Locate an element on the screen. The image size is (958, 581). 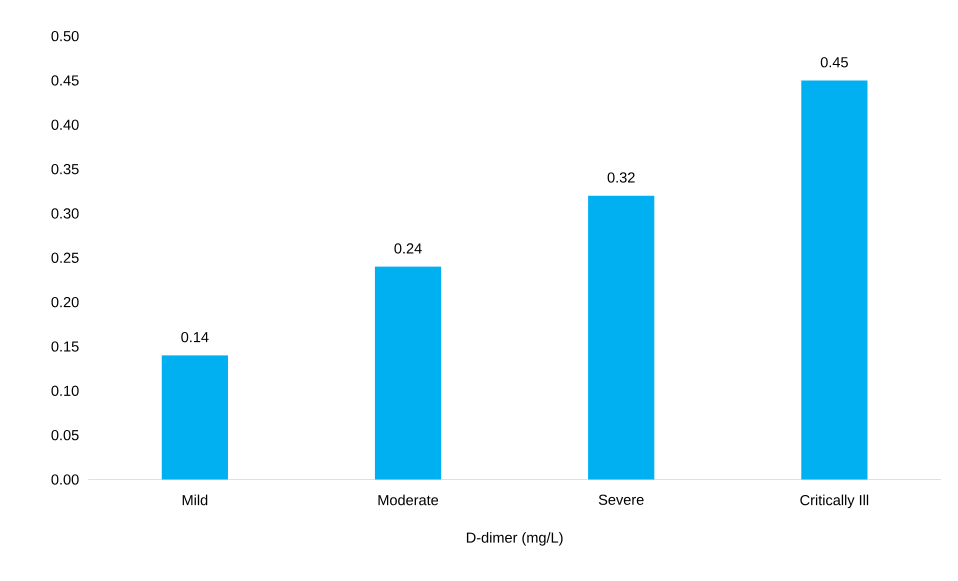
y-tick-label: 0.20 is located at coordinates (65, 302).